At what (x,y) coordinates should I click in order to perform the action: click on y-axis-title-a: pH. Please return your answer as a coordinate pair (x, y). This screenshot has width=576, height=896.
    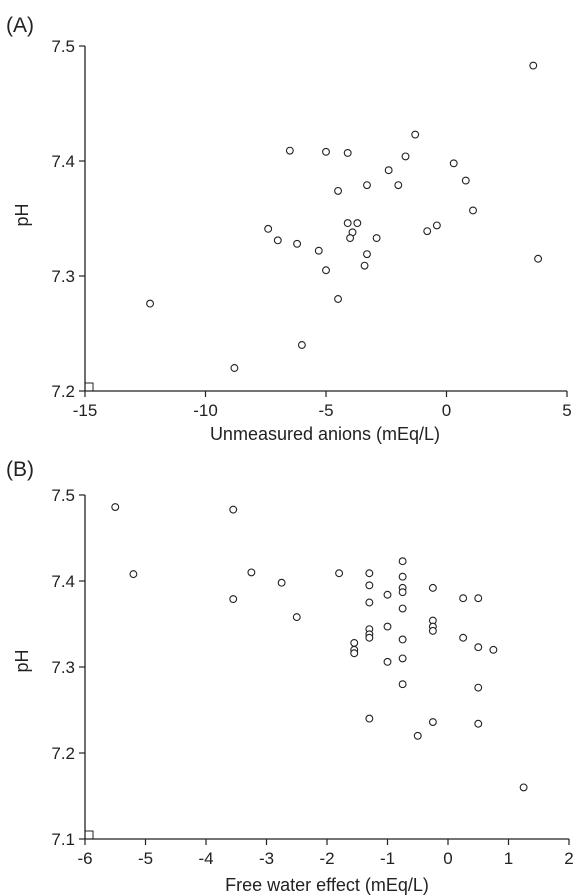
    Looking at the image, I should click on (22, 214).